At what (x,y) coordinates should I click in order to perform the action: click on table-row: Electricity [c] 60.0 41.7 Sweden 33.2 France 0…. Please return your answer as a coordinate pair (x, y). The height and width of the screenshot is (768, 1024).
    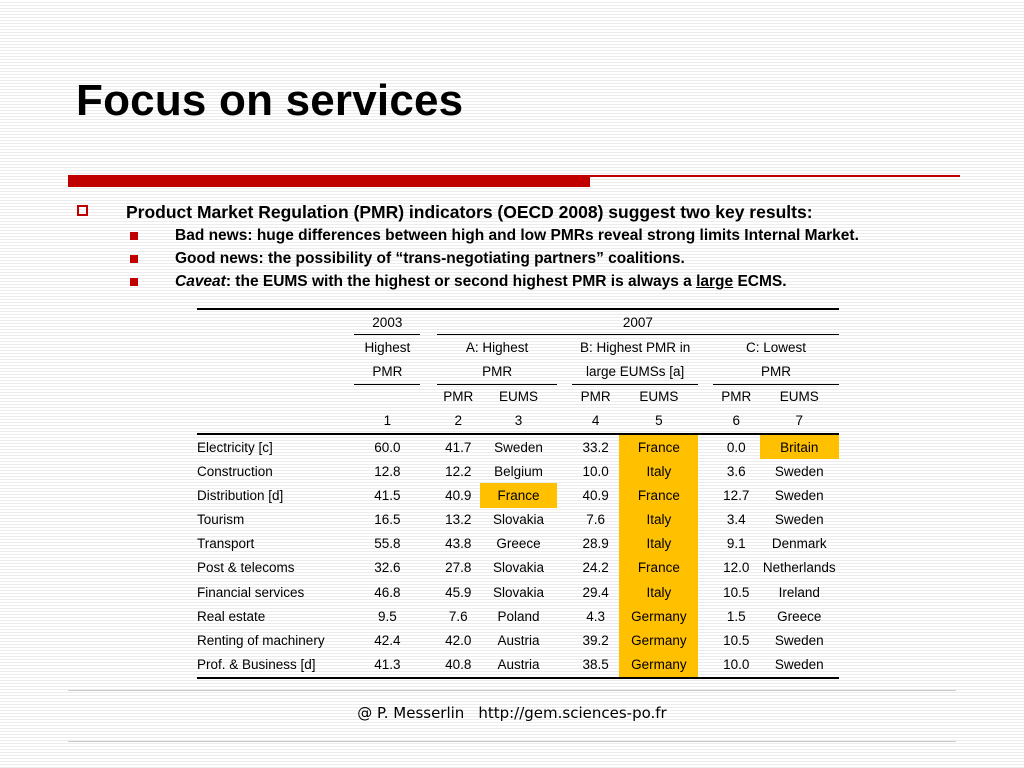
    Looking at the image, I should click on (518, 447).